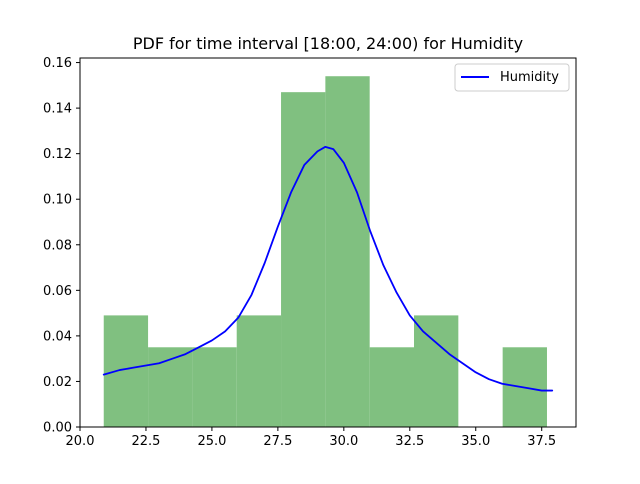 Image resolution: width=640 pixels, height=484 pixels. Describe the element at coordinates (211, 441) in the screenshot. I see `x-tick-label: 25.0` at that location.